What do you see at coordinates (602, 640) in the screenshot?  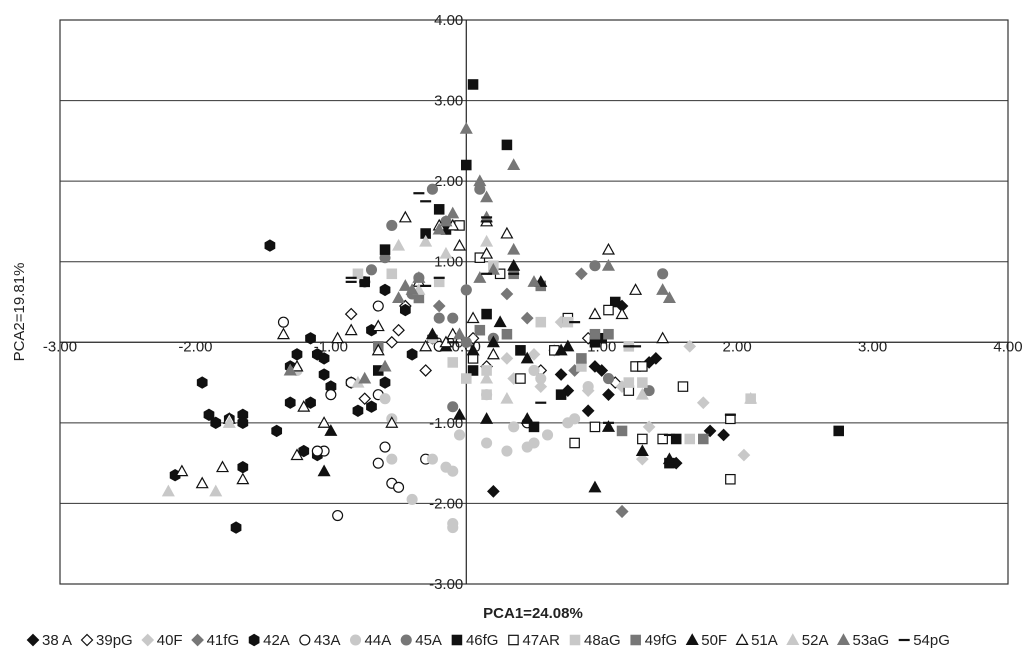 I see `legend-label: 48aG` at bounding box center [602, 640].